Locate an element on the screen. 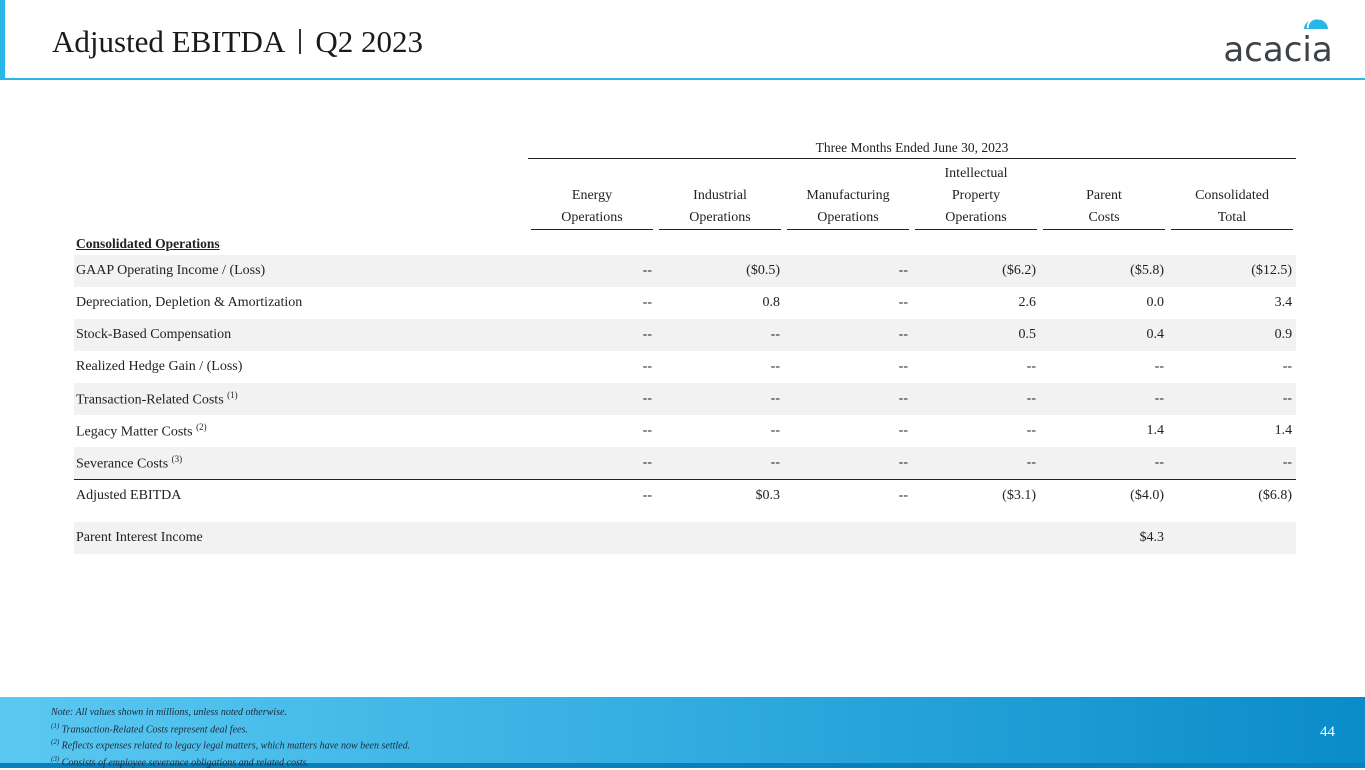 Image resolution: width=1365 pixels, height=770 pixels. row-label-text: GAAP Operating Income / (Loss) is located at coordinates (171, 270).